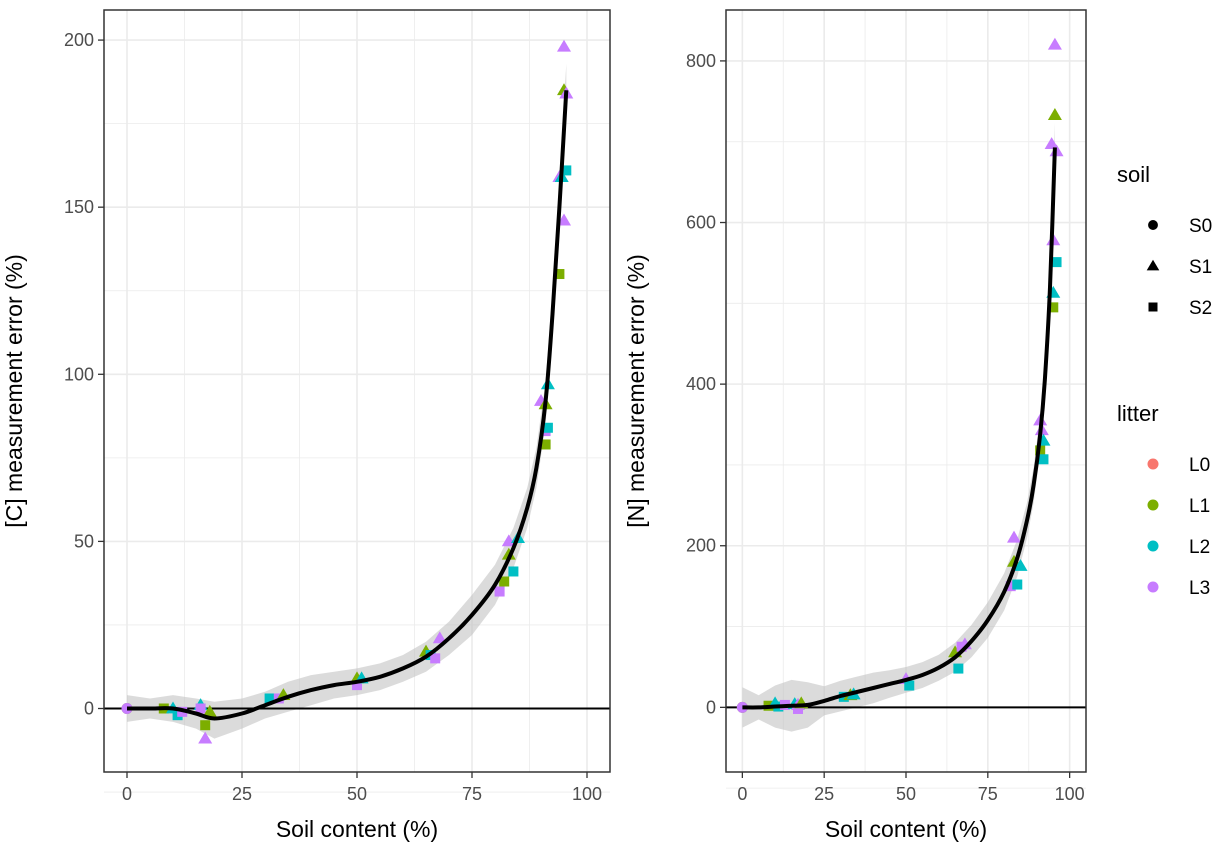 The width and height of the screenshot is (1228, 848). Describe the element at coordinates (1199, 465) in the screenshot. I see `legend-label-l0: L0` at that location.